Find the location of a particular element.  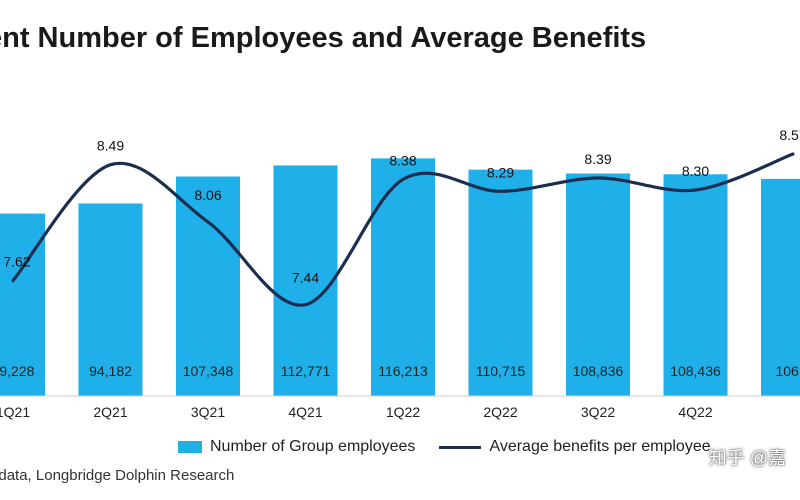

x-tick-label: 4Q21 is located at coordinates (305, 412).